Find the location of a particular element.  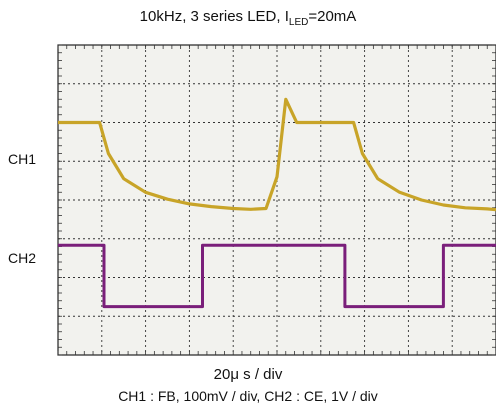

ch1-label: CH1 is located at coordinates (22, 159).